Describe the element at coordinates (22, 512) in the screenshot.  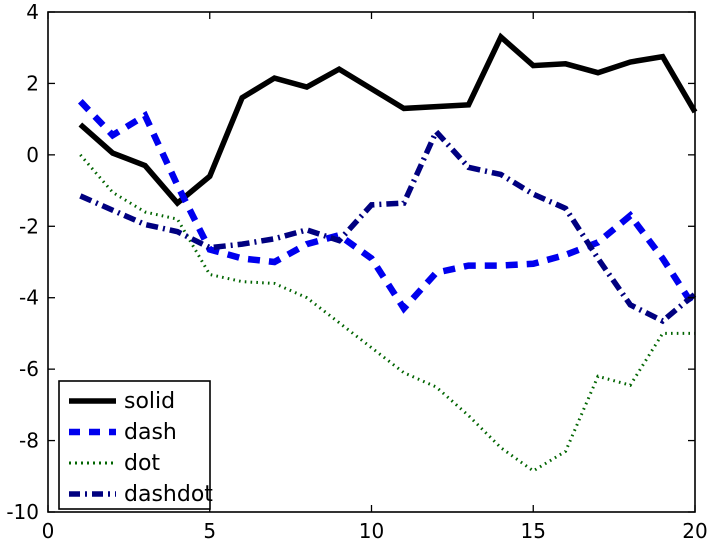
I see `y-tick-label: -10` at that location.